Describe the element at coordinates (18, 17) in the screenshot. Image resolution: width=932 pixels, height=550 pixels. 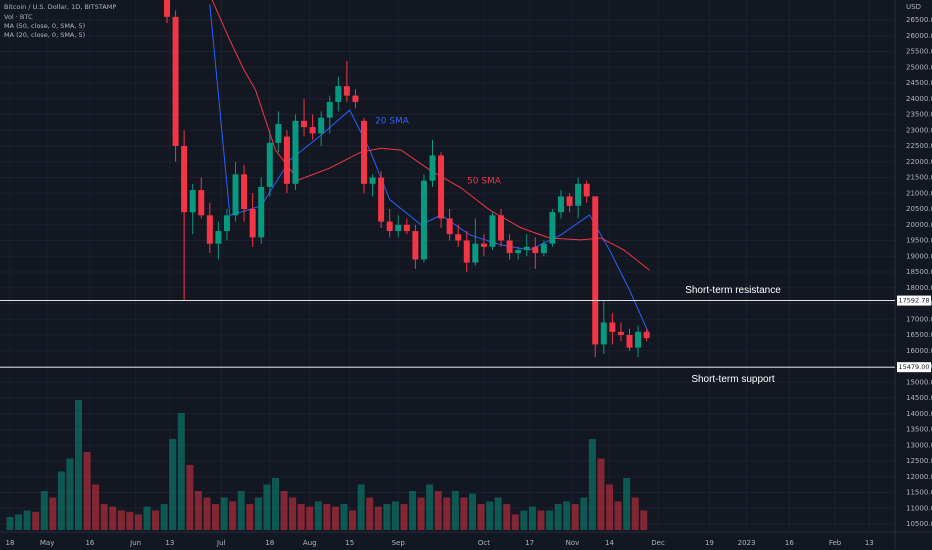
I see `legend-entry: Vol · BTC` at that location.